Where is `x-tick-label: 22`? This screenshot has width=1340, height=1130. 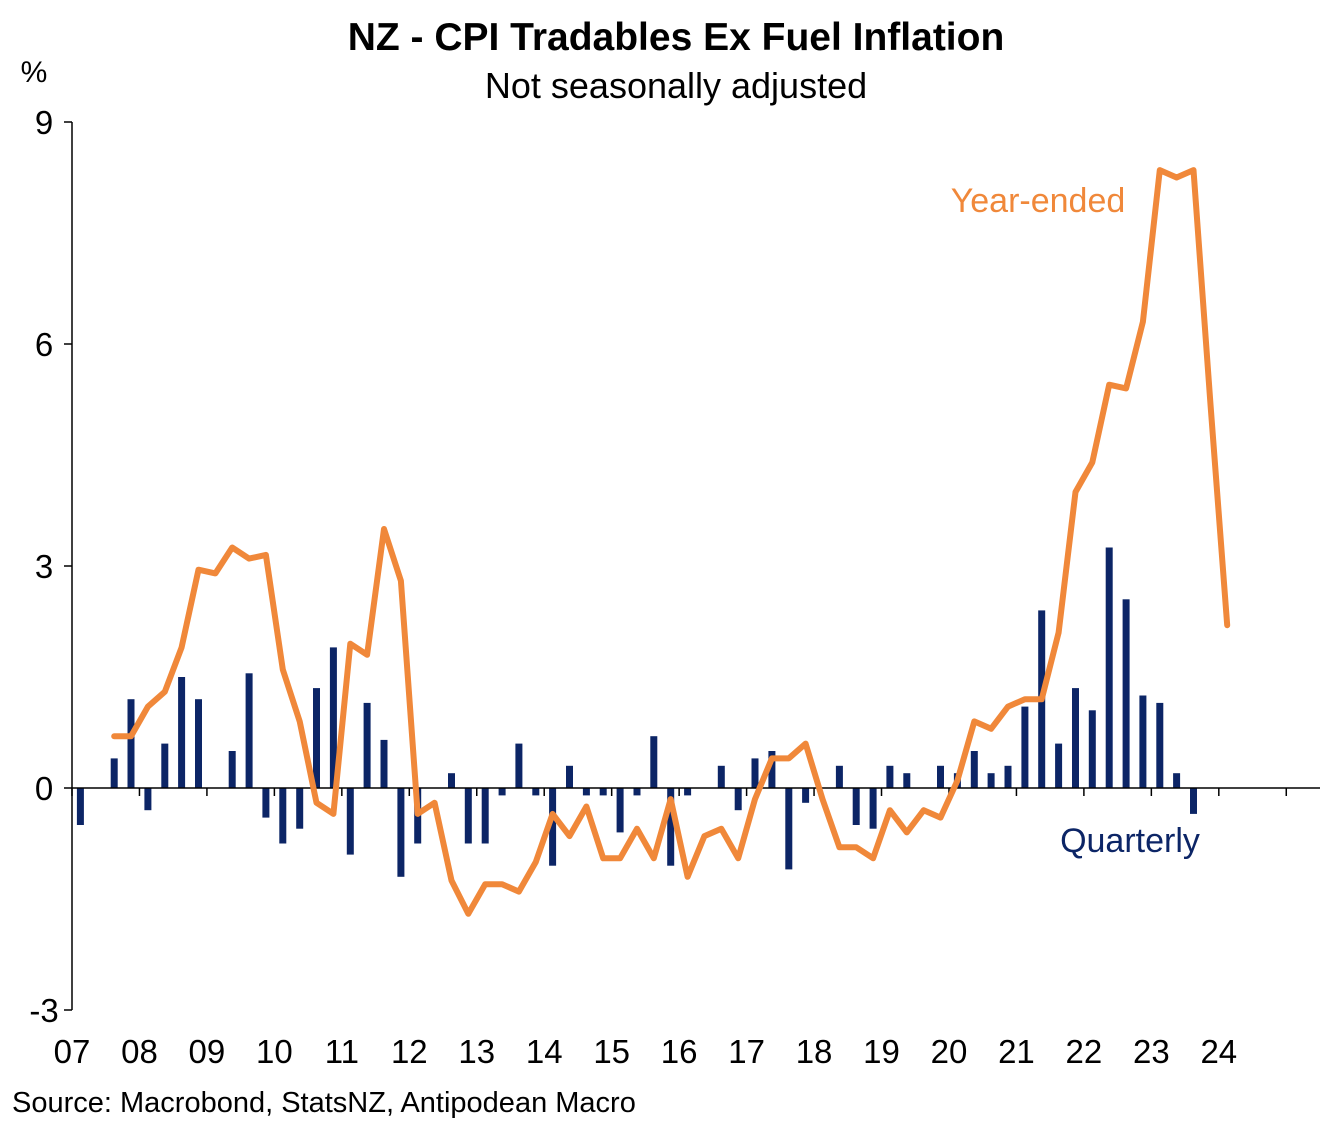 x-tick-label: 22 is located at coordinates (1084, 1051).